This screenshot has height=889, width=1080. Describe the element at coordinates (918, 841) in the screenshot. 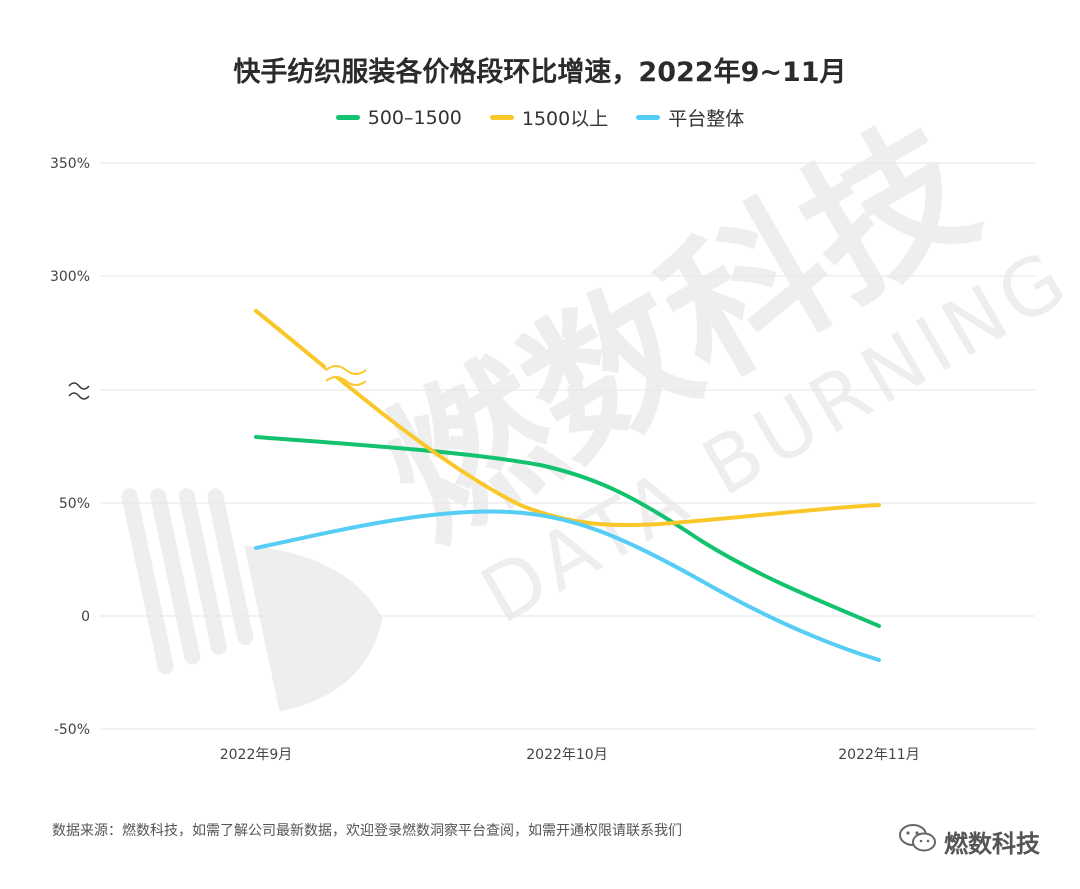

I see `wechat-icon` at that location.